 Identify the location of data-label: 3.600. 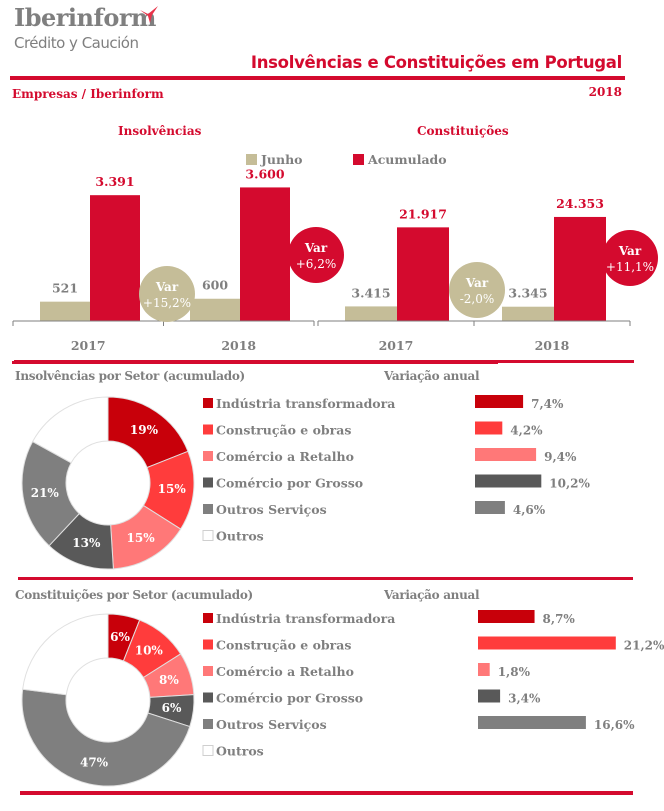
(264, 173).